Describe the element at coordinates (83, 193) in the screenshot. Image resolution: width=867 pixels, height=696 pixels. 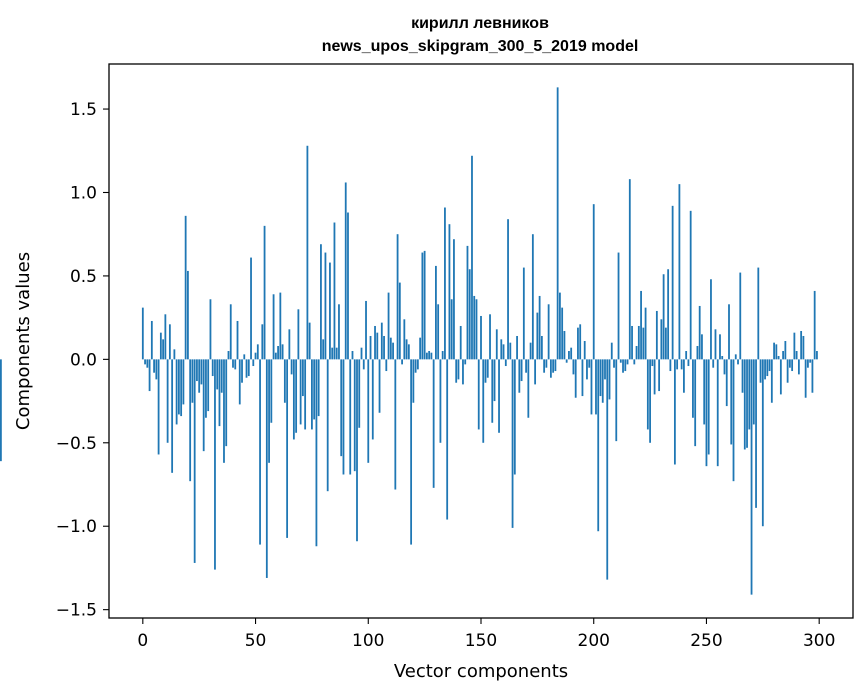
I see `y-tick-label: 1.0` at that location.